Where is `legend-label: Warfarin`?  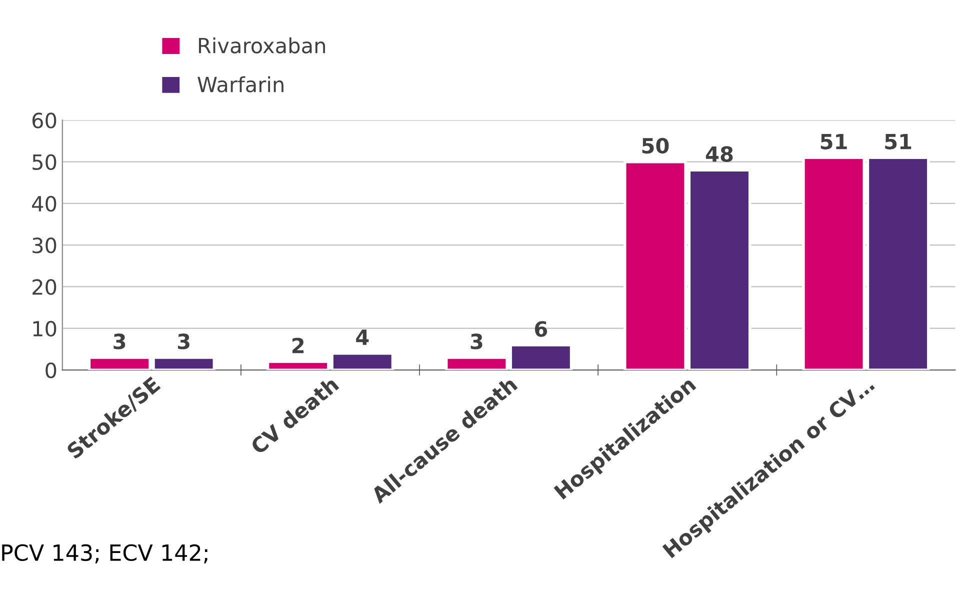 legend-label: Warfarin is located at coordinates (241, 84).